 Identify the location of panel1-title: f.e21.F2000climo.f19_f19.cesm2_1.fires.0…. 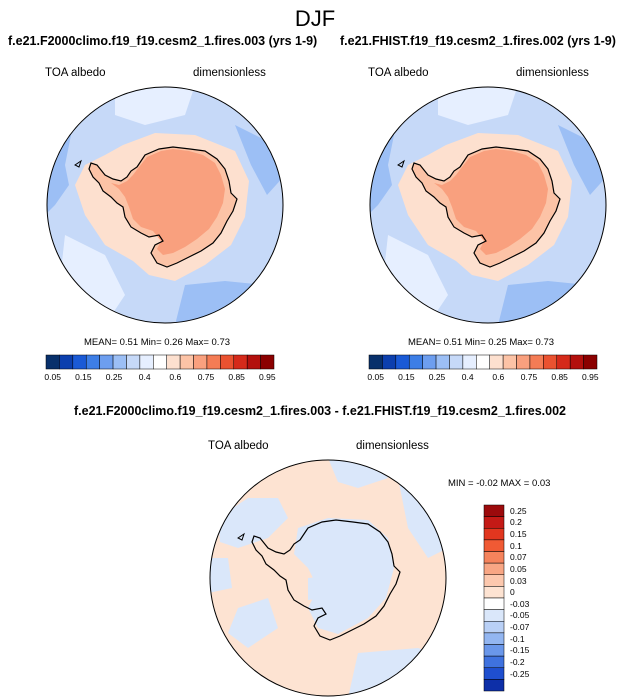
(163, 41).